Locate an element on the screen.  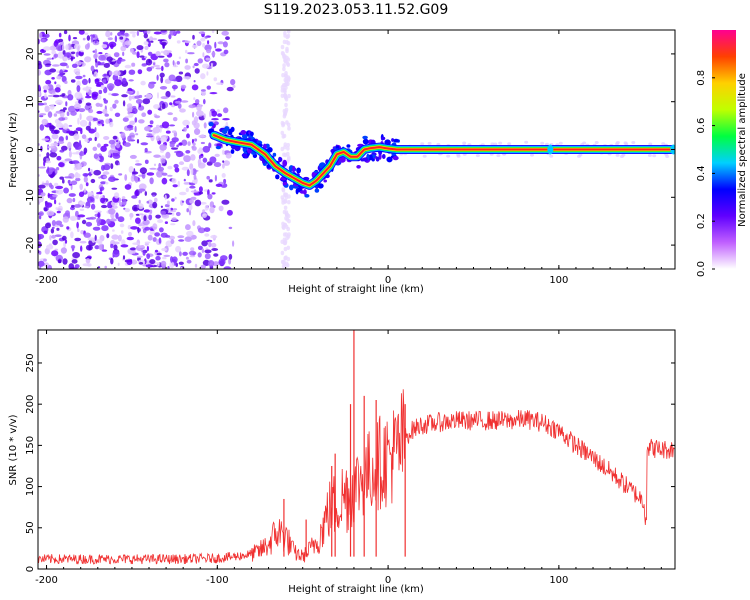
y-tick-label: 200 is located at coordinates (30, 404).